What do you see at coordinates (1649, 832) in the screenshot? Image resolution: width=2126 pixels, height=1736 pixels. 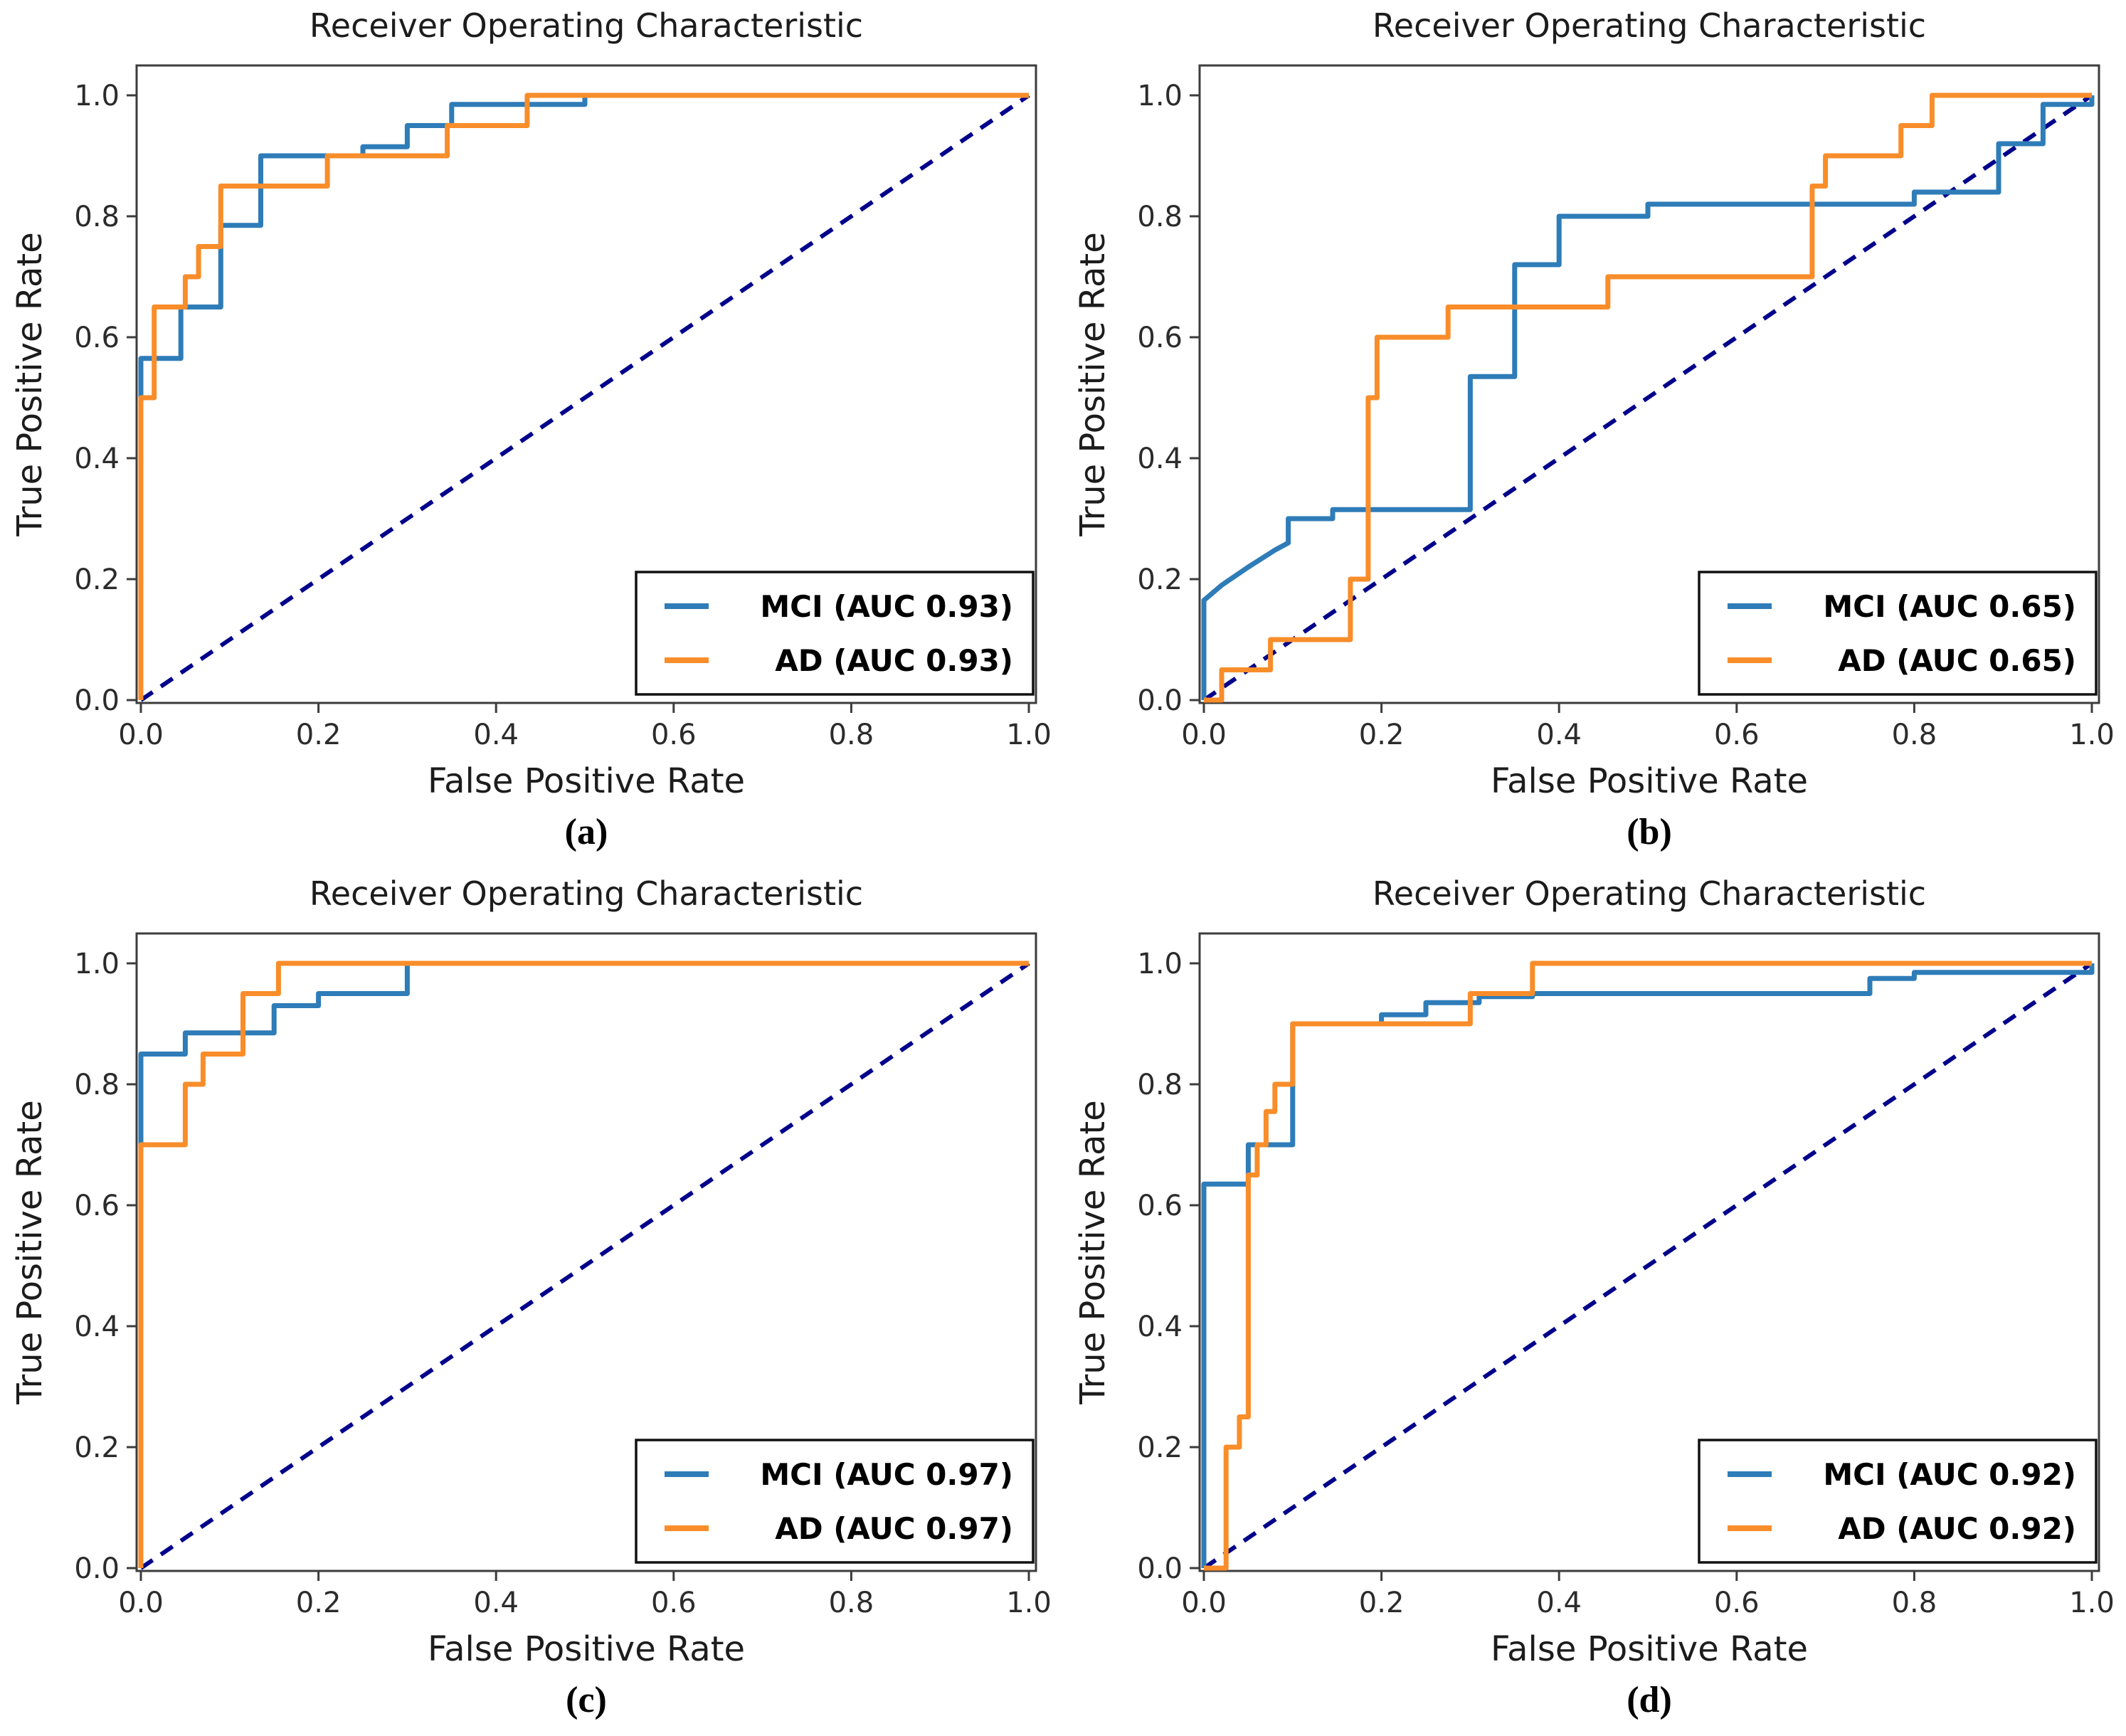 I see `subplot-caption: (b)` at bounding box center [1649, 832].